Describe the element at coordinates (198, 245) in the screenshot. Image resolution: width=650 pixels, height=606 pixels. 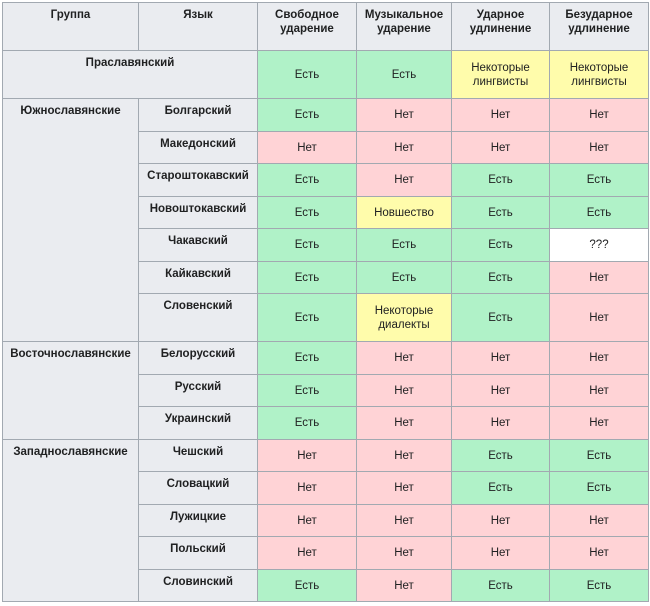
I see `language-name: Чакавский` at that location.